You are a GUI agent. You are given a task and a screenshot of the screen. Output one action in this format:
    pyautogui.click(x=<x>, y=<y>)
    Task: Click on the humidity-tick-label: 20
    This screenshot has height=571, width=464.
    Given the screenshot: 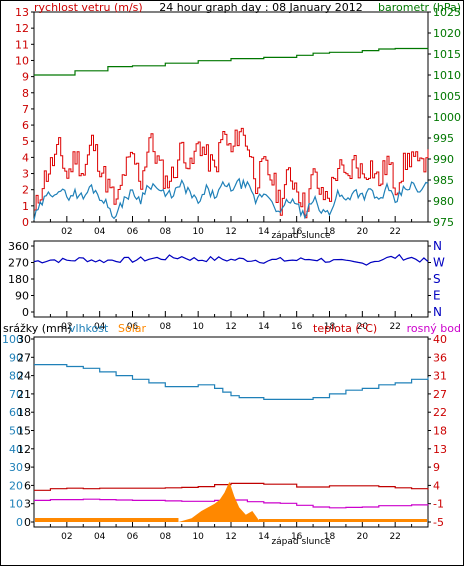 What is the action you would take?
    pyautogui.click(x=16, y=485)
    